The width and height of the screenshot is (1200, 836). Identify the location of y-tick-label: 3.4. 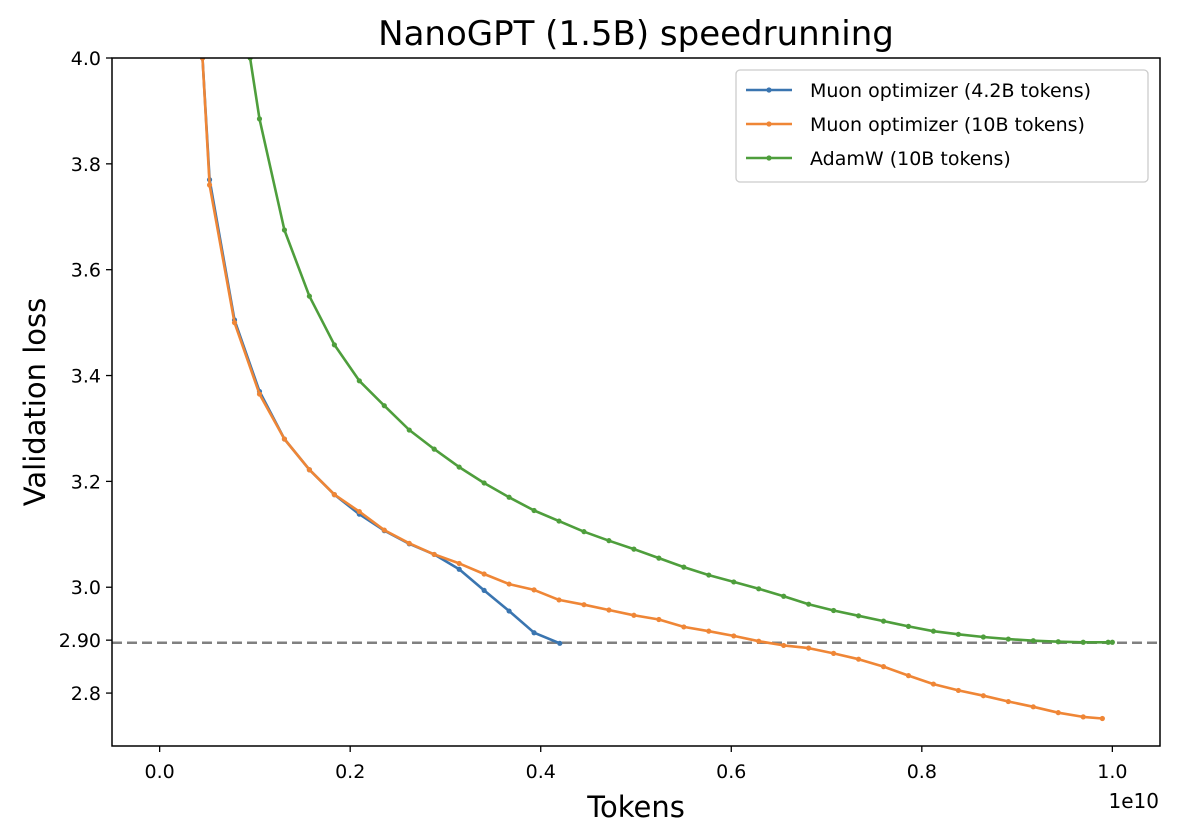
(86, 377).